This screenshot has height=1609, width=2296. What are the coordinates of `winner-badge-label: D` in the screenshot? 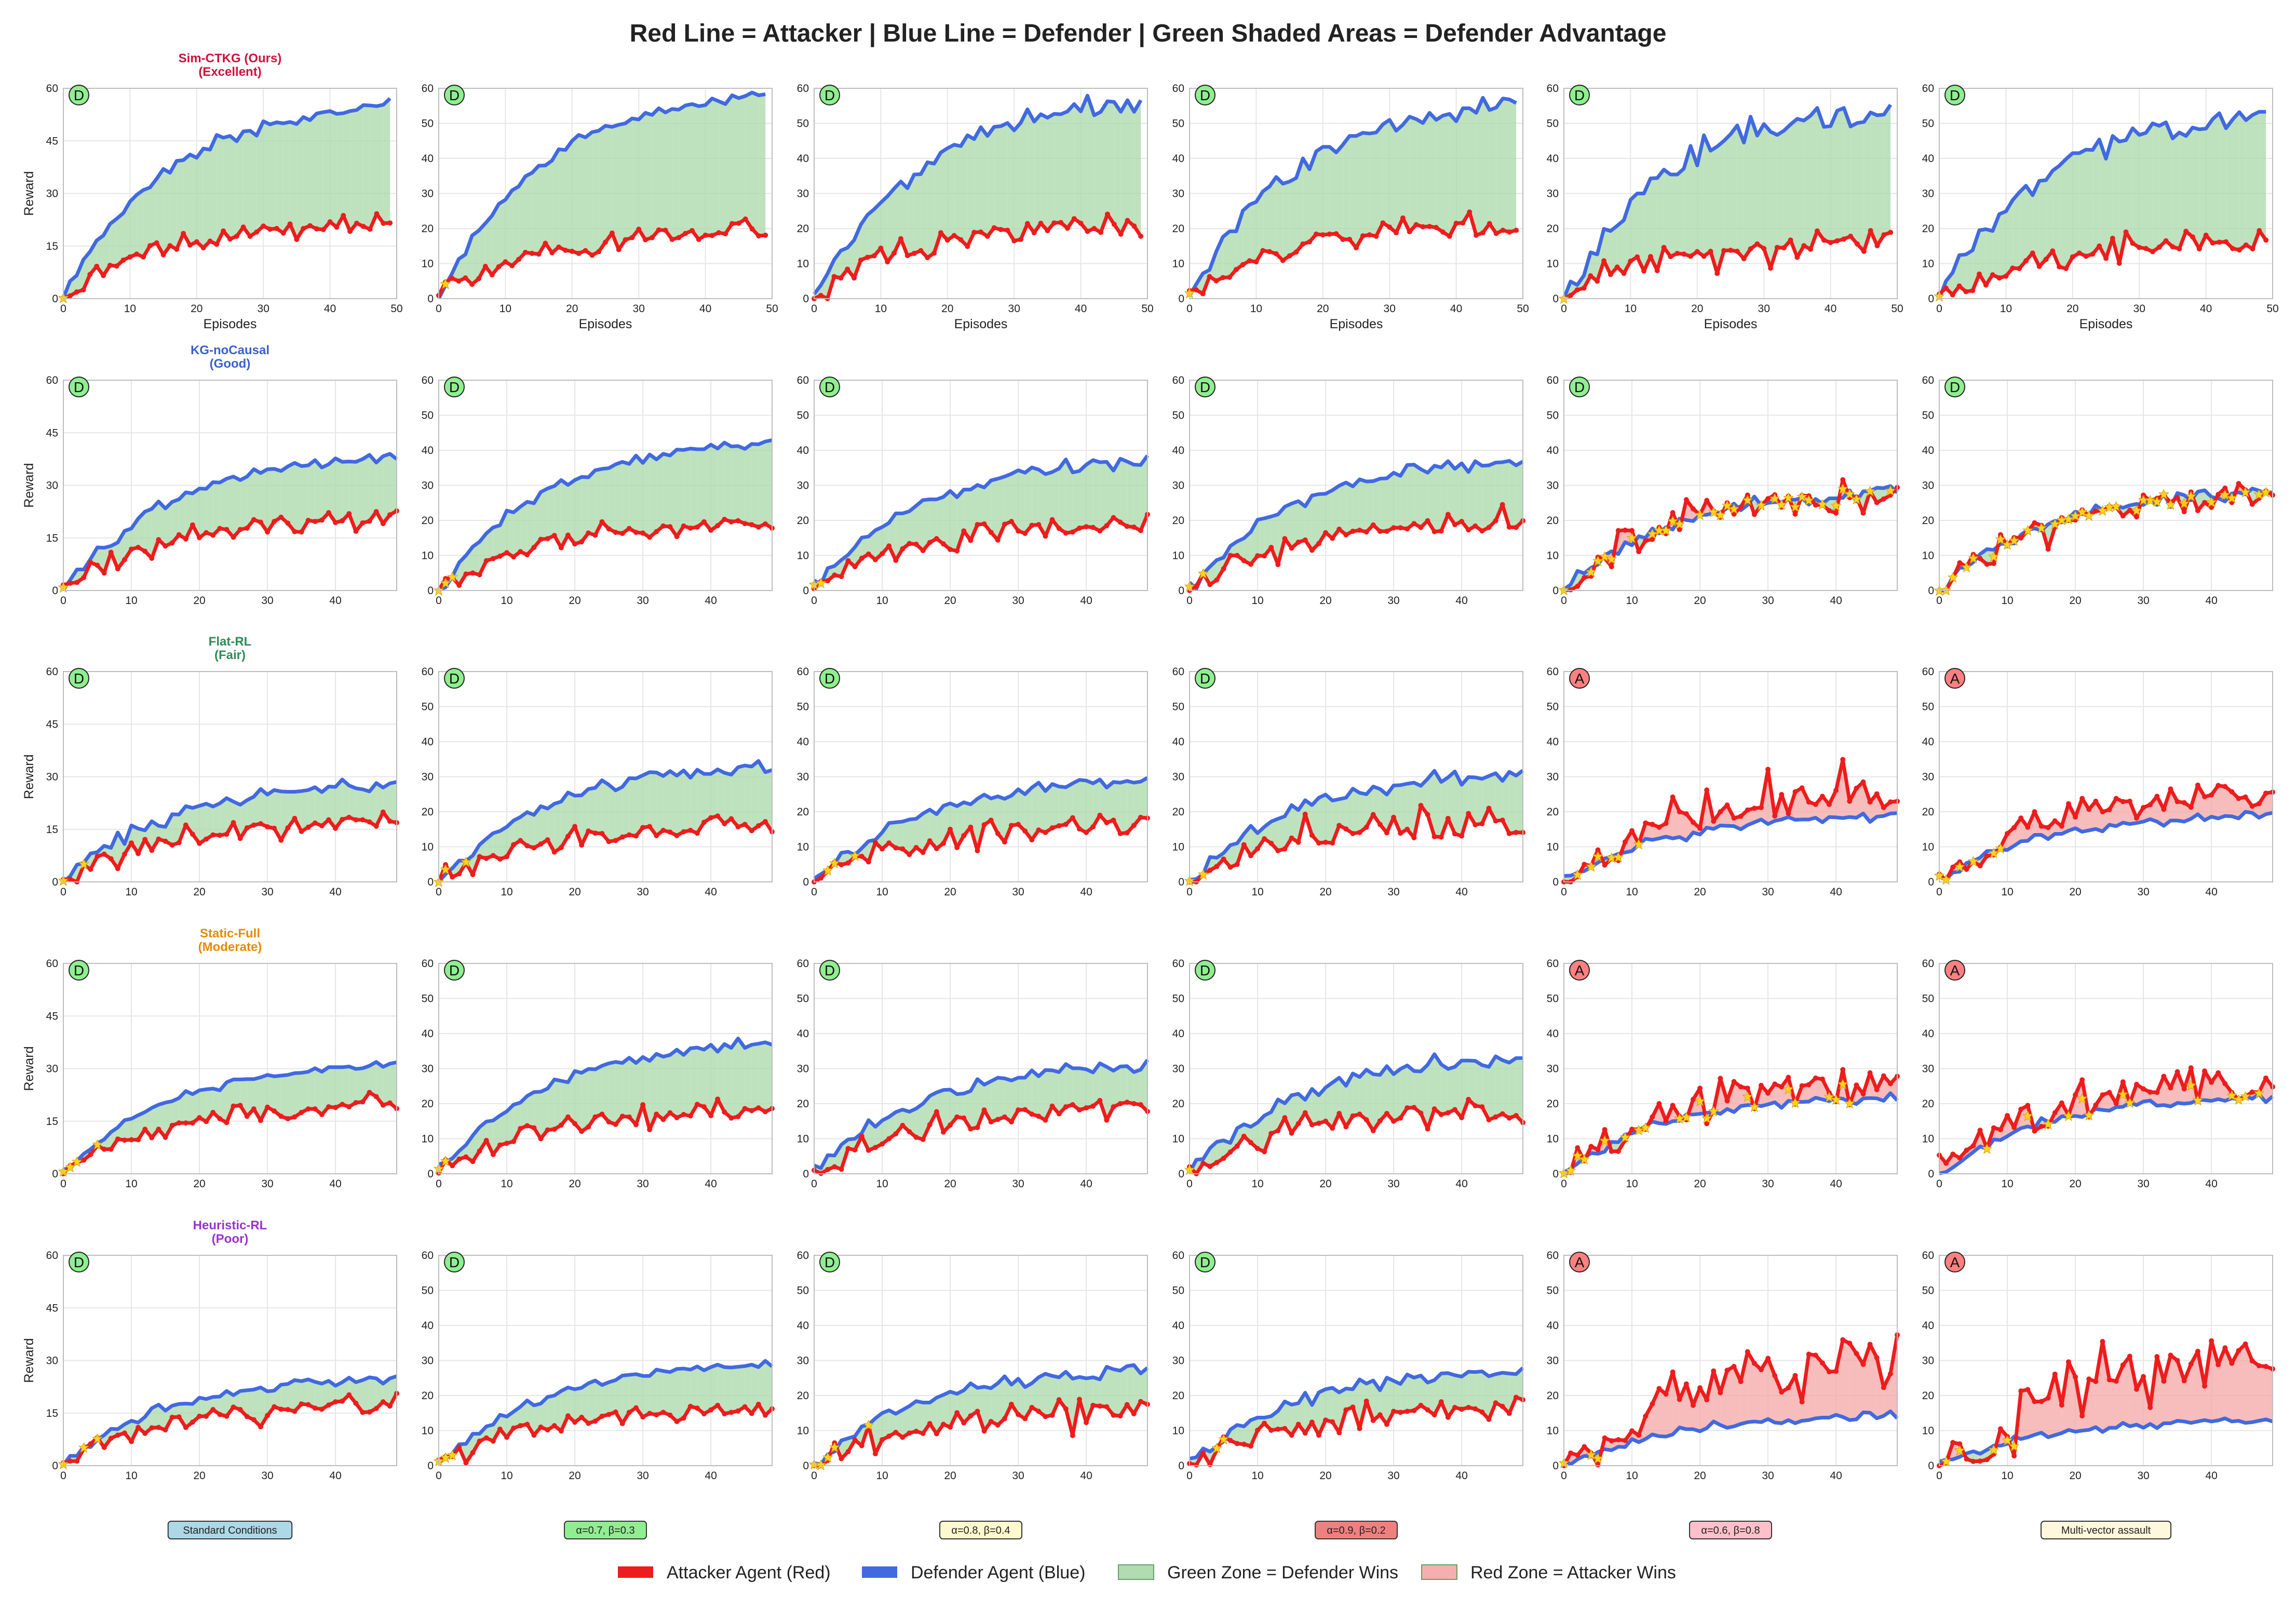 It's located at (830, 95).